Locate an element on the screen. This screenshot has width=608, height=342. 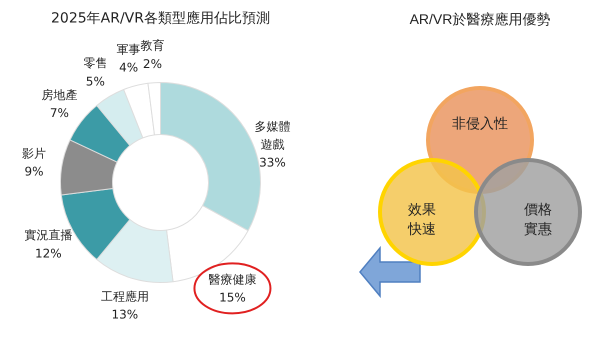
data-label: 12% is located at coordinates (48, 253).